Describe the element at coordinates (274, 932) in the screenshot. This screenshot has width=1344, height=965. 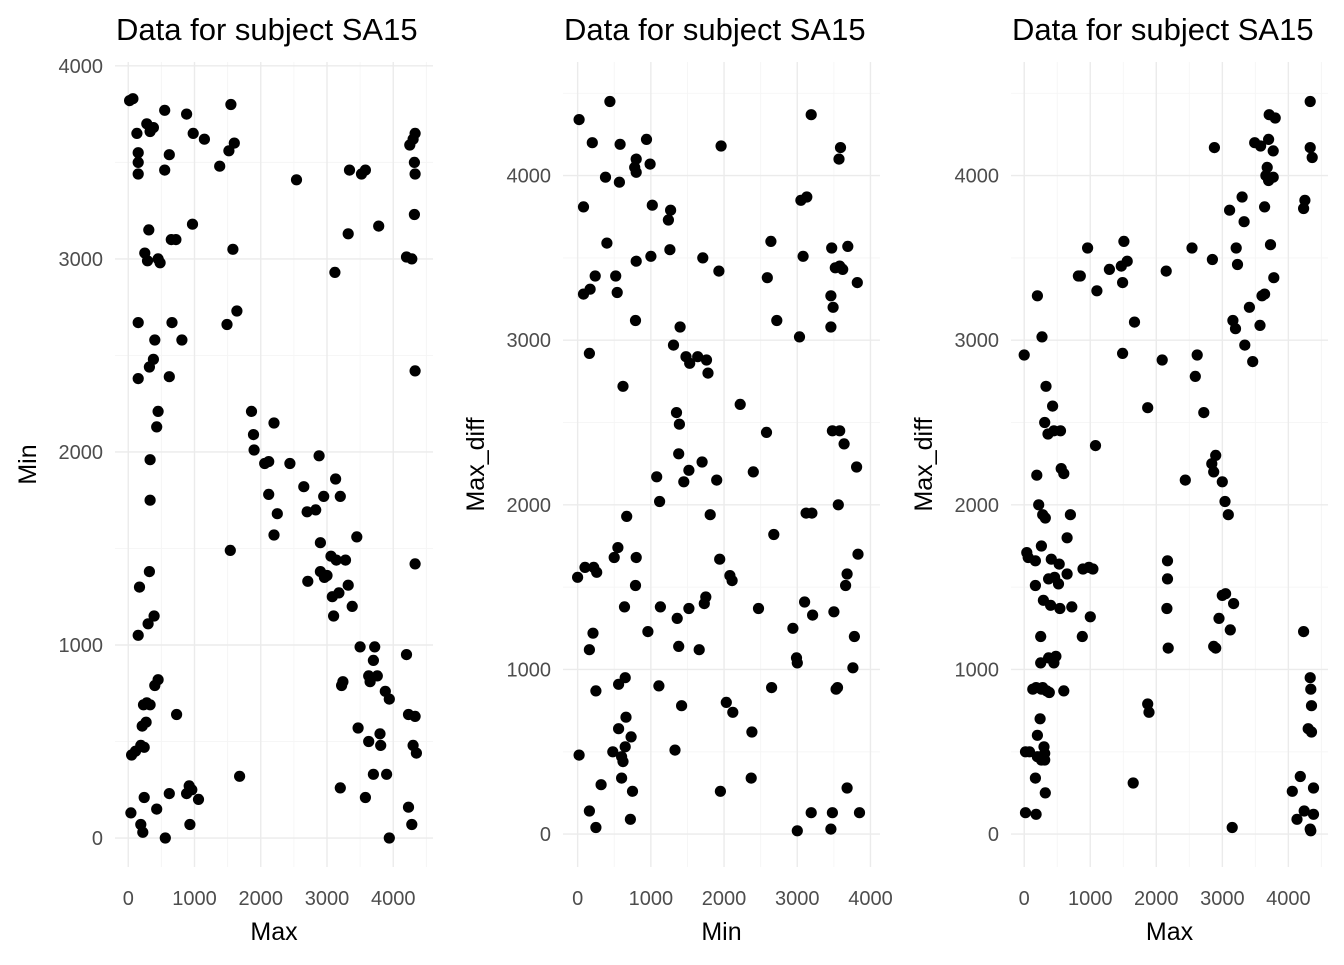
I see `x-axis-label: Max` at that location.